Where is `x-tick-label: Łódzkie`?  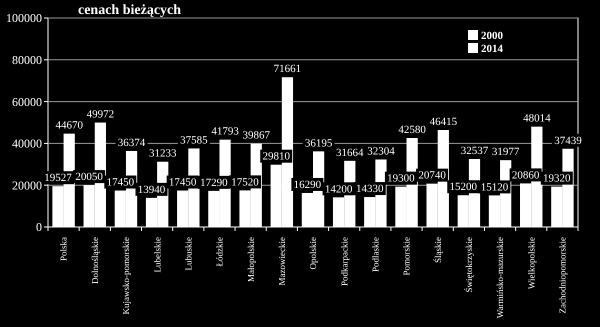
x-tick-label: Łódzkie is located at coordinates (219, 251).